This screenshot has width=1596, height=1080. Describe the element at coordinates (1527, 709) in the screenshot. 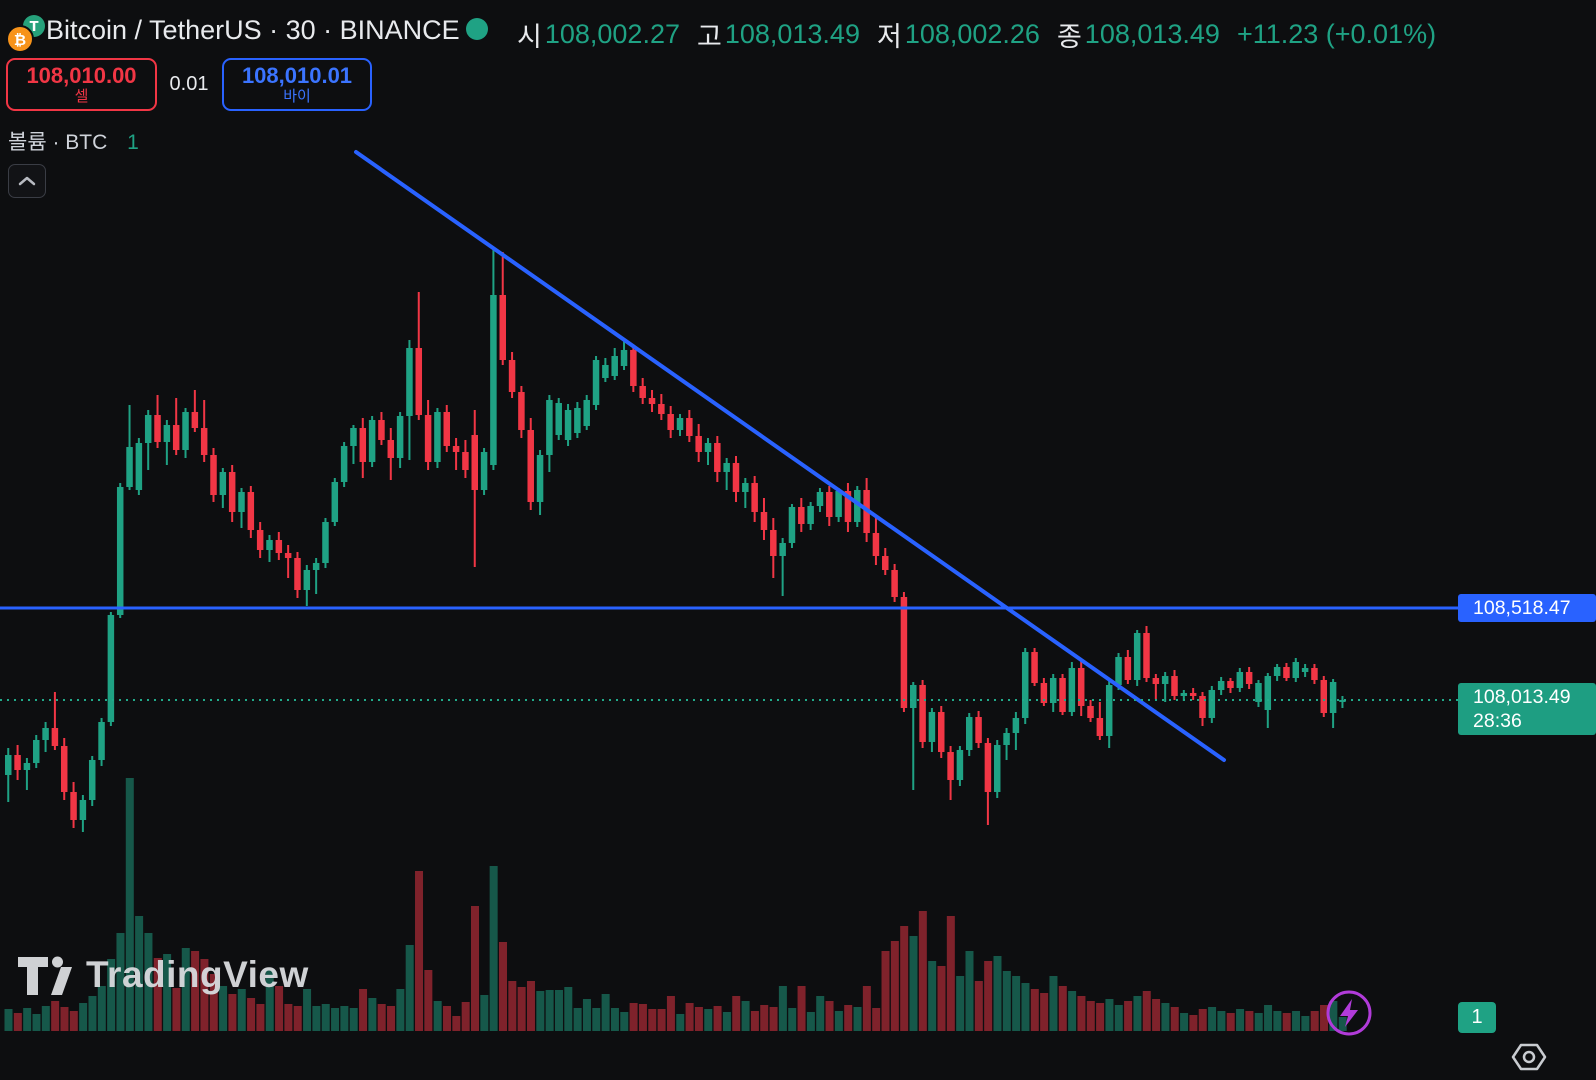

I see `last-price-label: 108,013.49 28:36` at that location.